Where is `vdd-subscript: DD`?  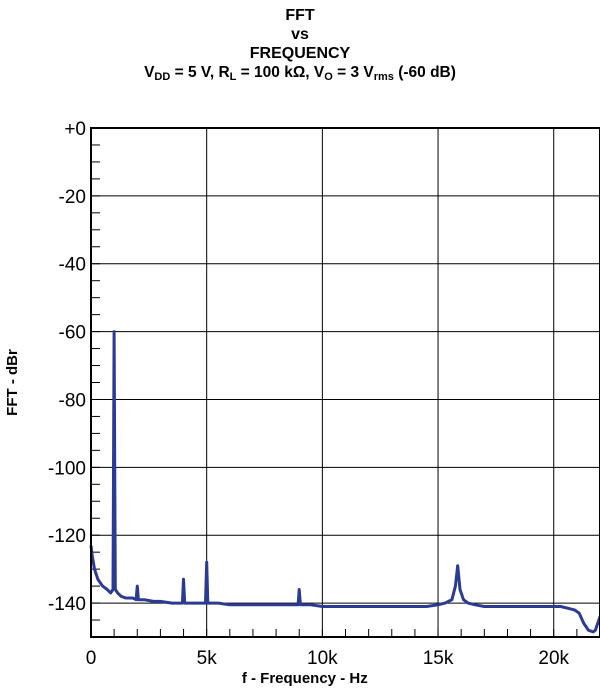
vdd-subscript: DD is located at coordinates (162, 77).